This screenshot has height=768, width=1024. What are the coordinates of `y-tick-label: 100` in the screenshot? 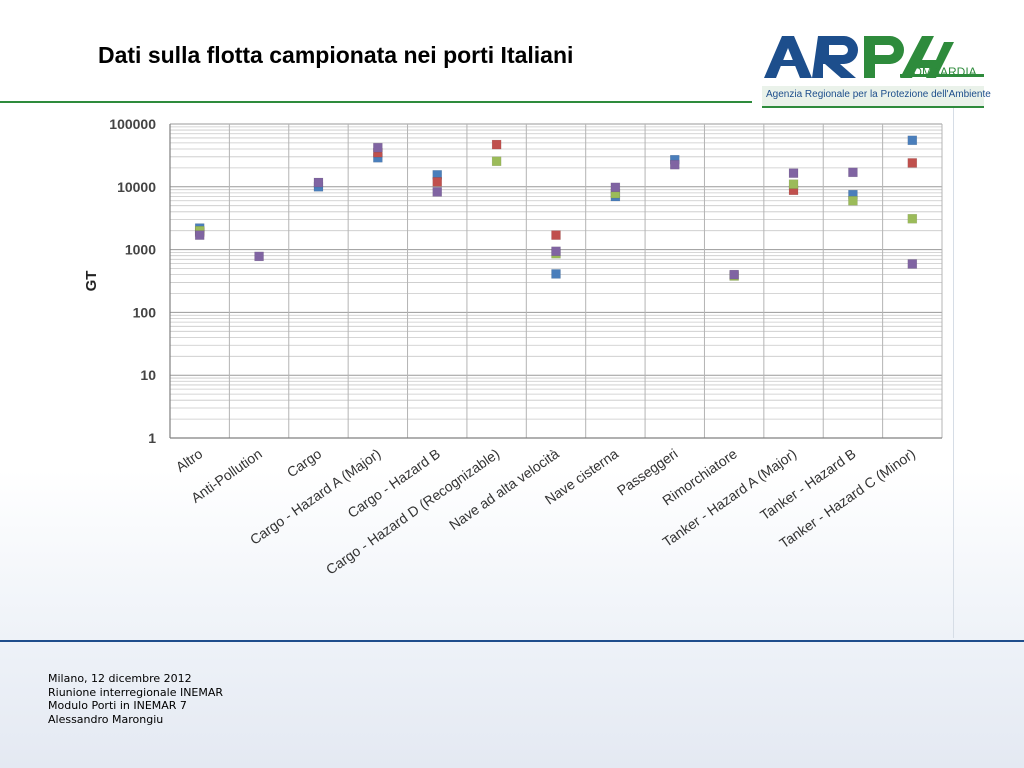 It's located at (145, 312).